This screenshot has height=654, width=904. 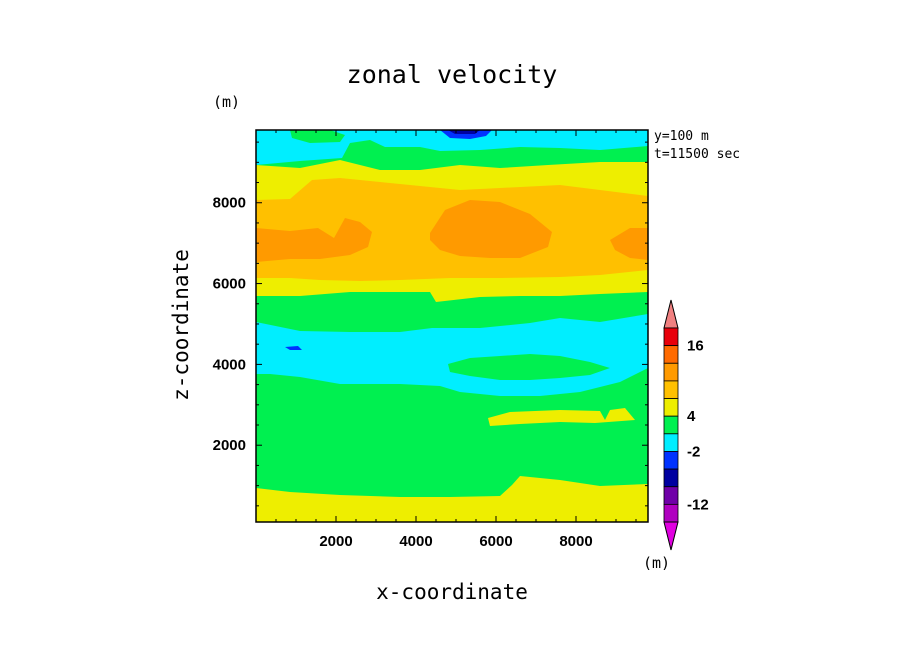 I want to click on x-axis-label: x-coordinate, so click(x=452, y=592).